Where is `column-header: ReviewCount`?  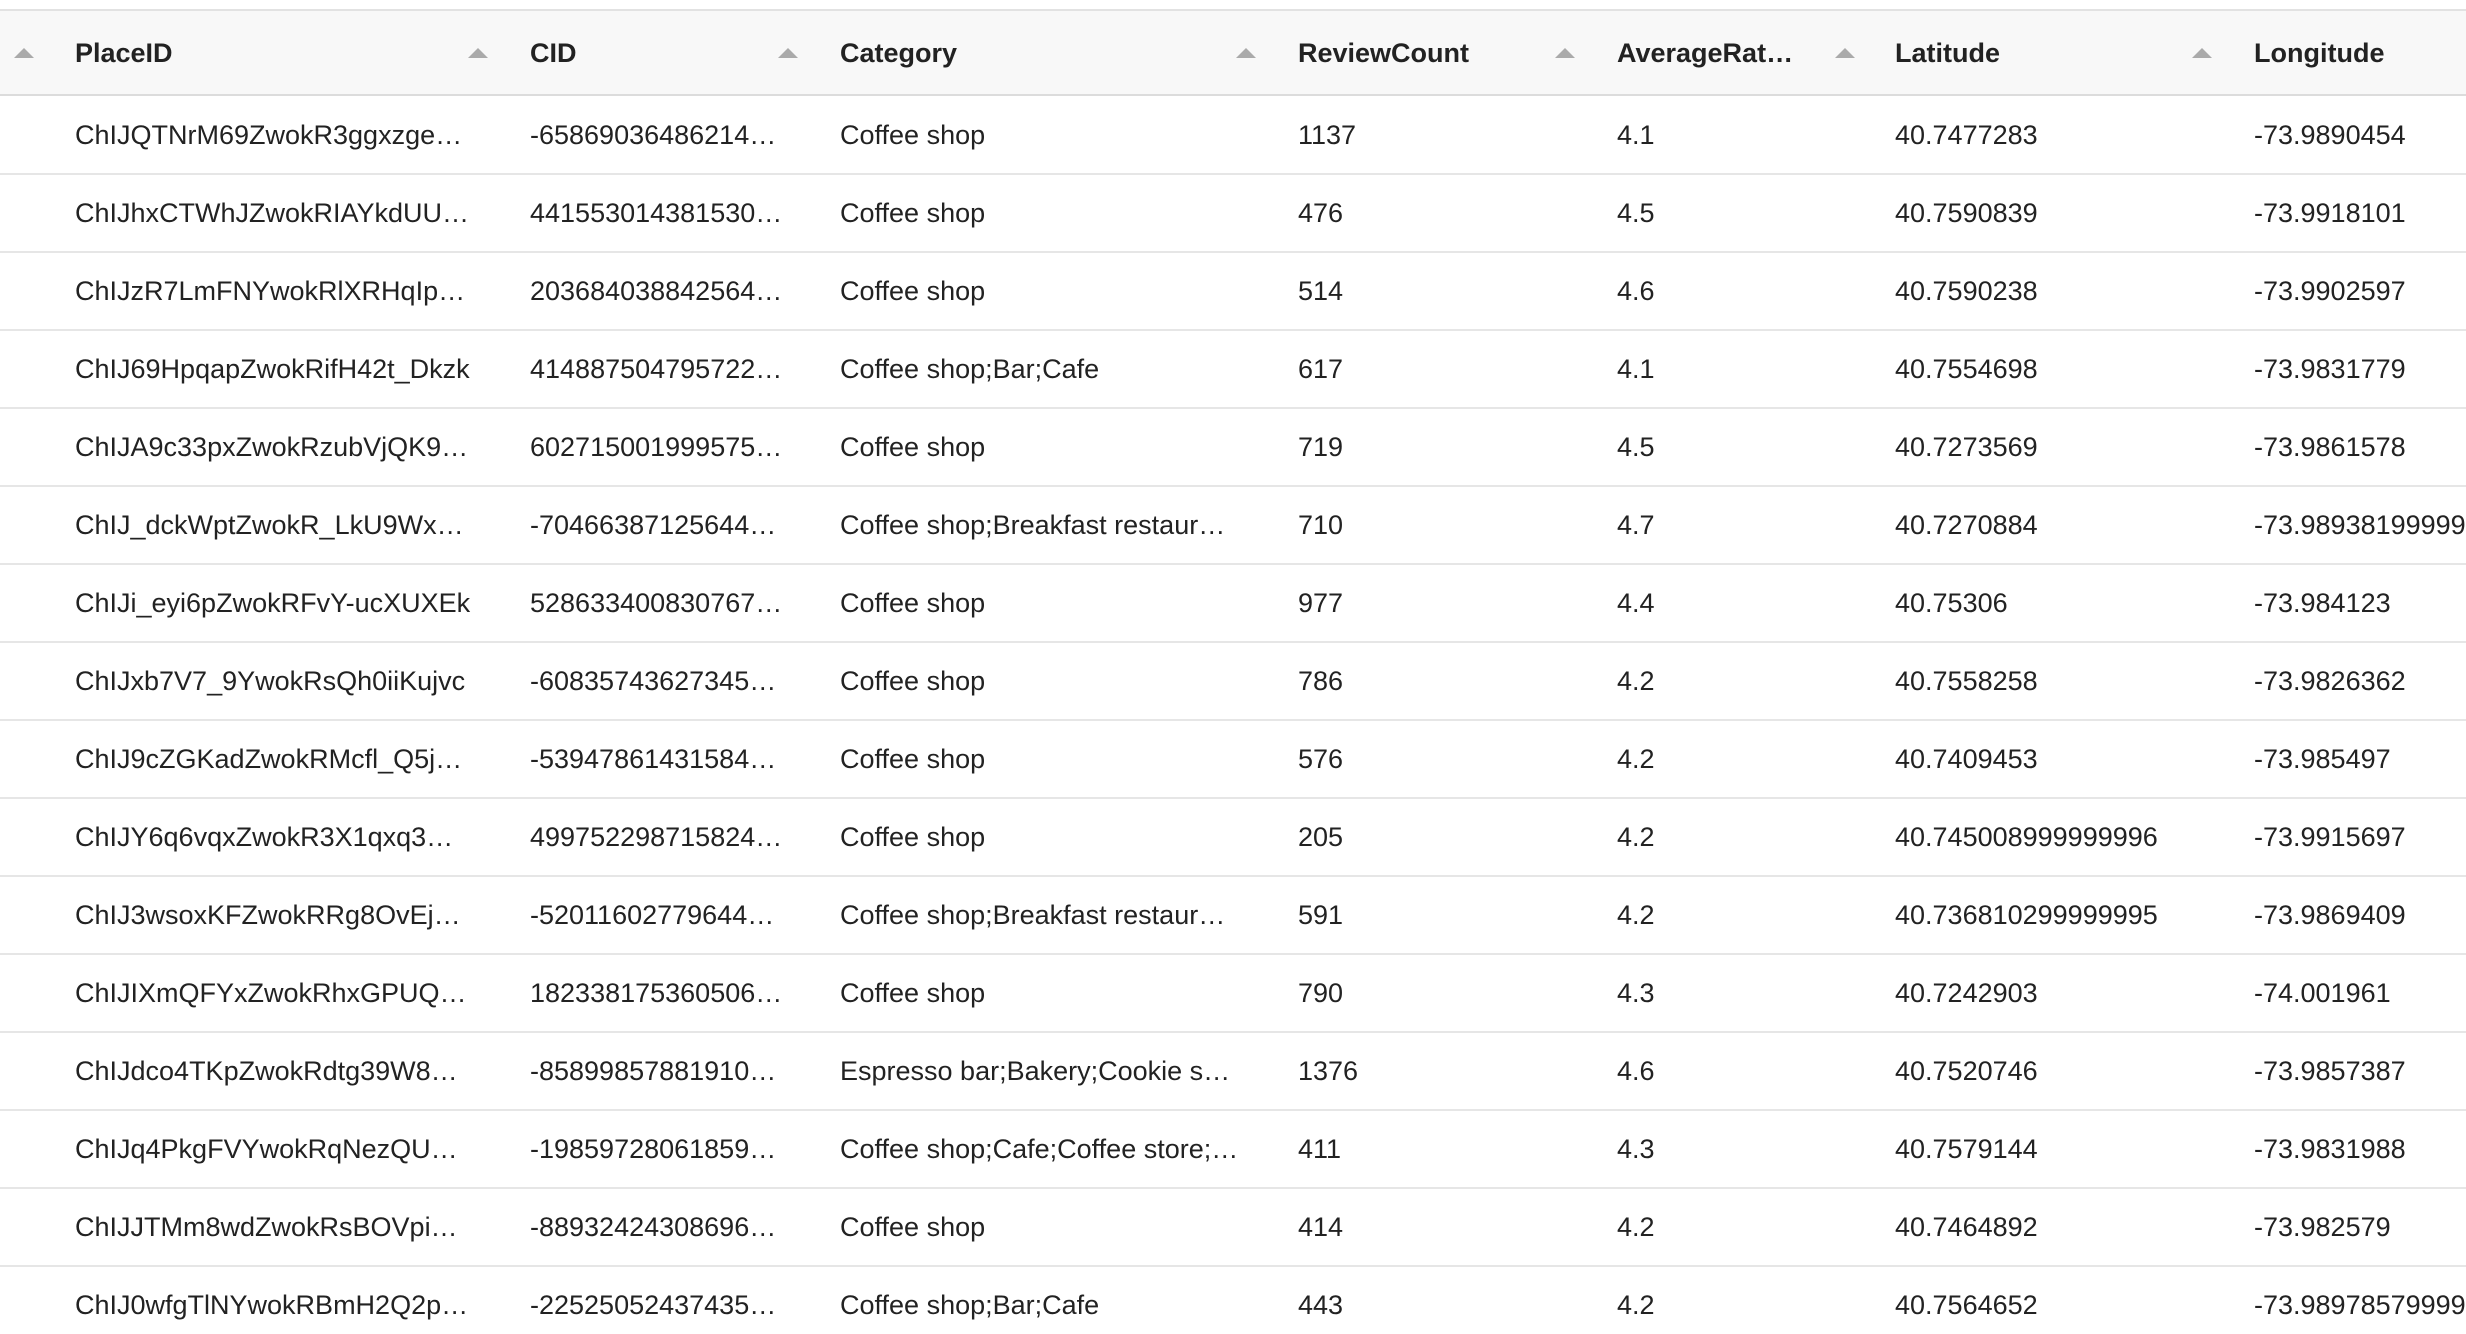 column-header: ReviewCount is located at coordinates (1384, 53).